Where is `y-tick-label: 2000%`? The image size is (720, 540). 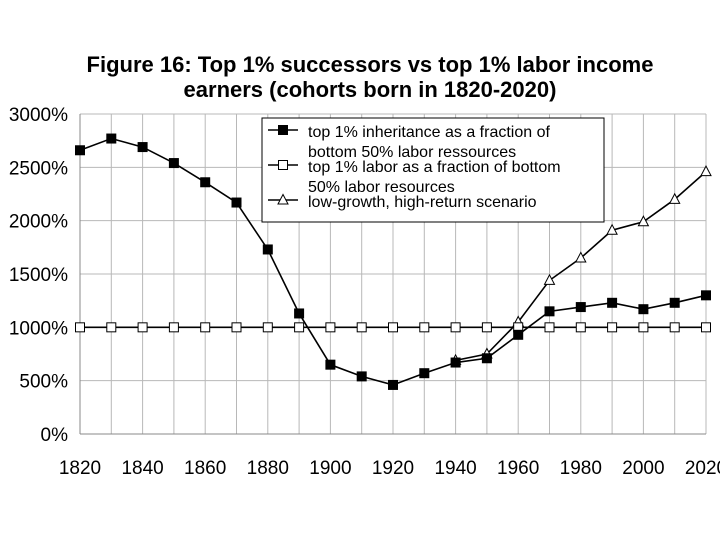 y-tick-label: 2000% is located at coordinates (38, 222).